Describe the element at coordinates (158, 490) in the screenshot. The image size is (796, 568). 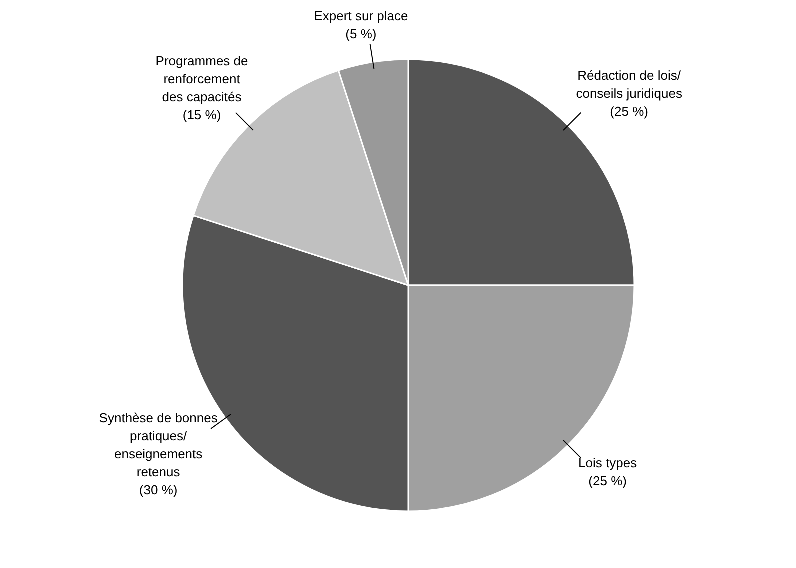
I see `data-label: (30 %)` at that location.